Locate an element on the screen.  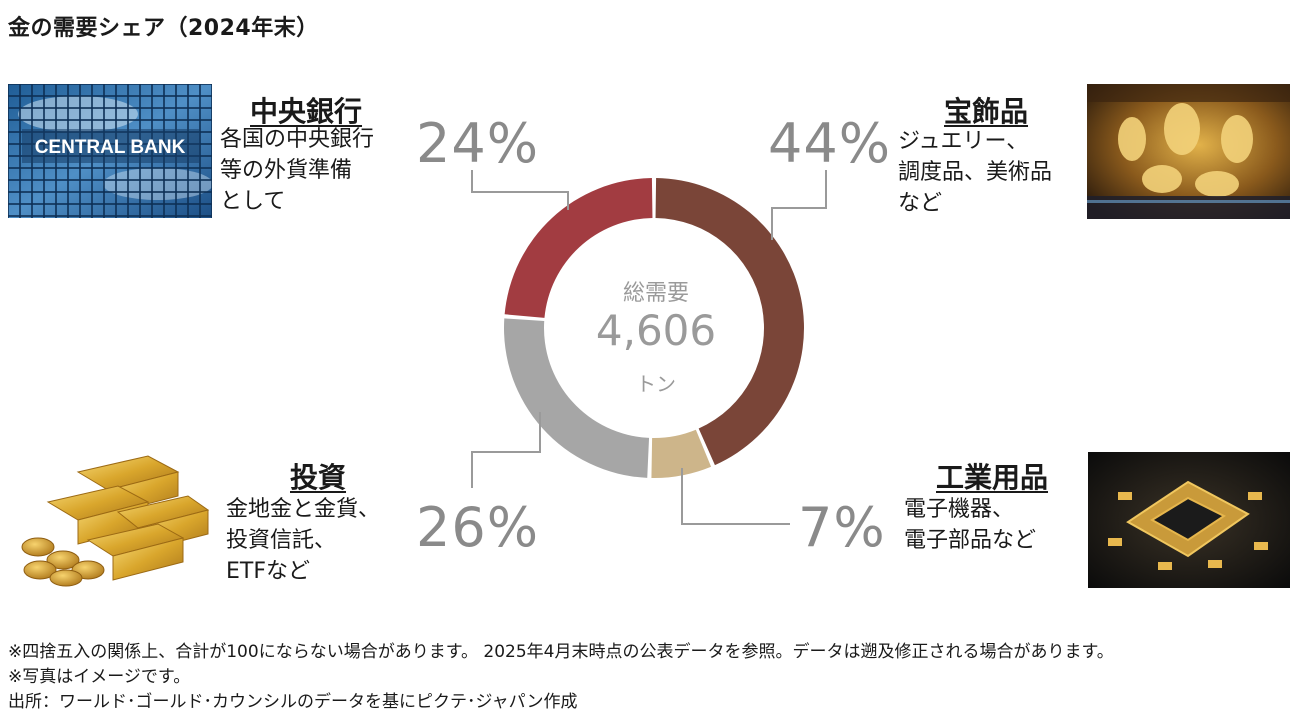
jewelry-photo is located at coordinates (1188, 151).